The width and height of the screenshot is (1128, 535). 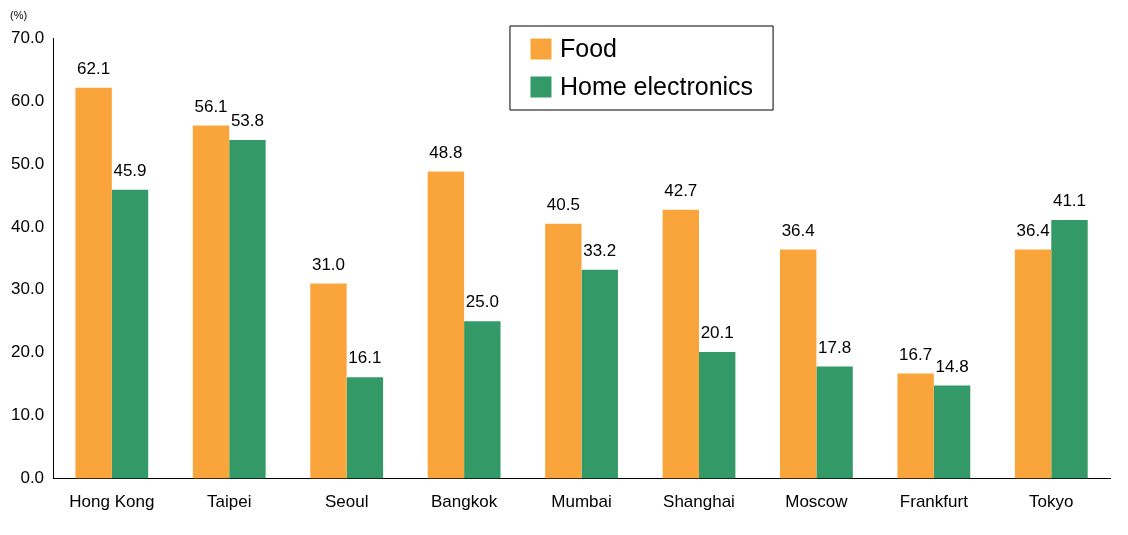 What do you see at coordinates (27, 415) in the screenshot?
I see `y-tick-label: 10.0` at bounding box center [27, 415].